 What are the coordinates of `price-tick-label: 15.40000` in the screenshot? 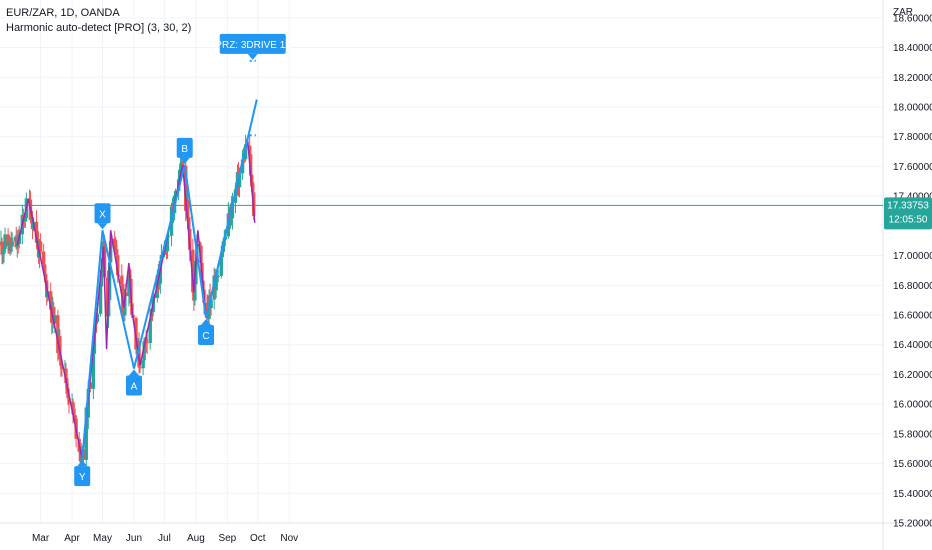 It's located at (912, 494).